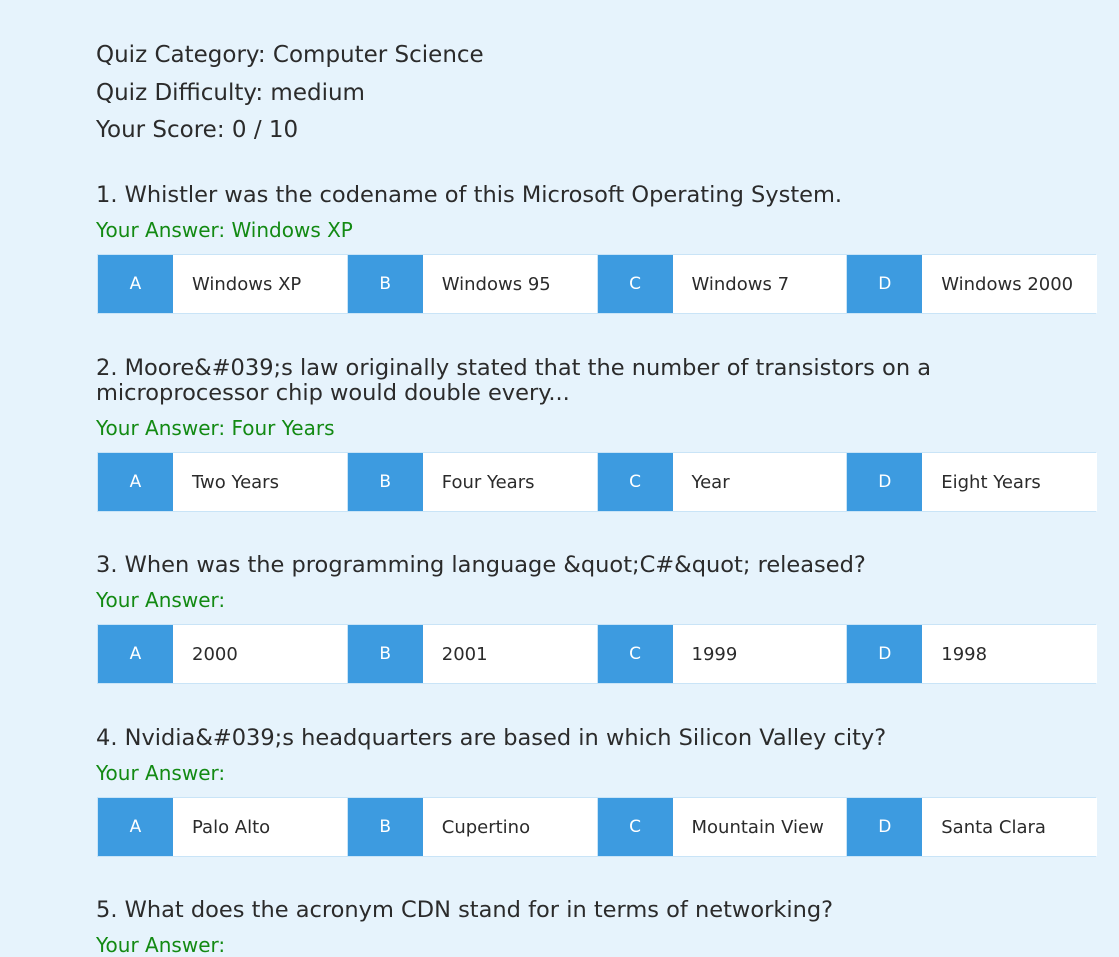  I want to click on option-d: D Santa Clara, so click(972, 827).